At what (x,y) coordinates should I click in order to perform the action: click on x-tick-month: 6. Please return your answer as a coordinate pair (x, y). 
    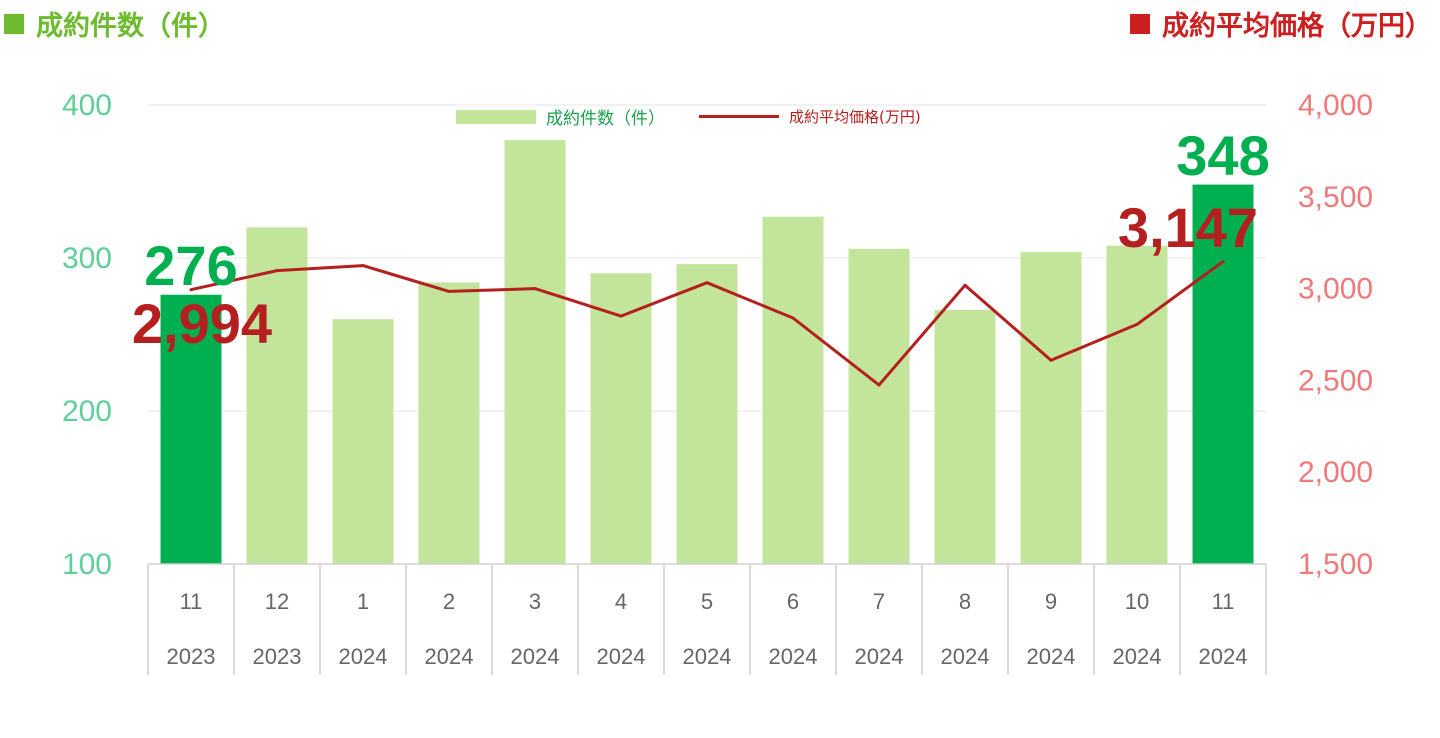
    Looking at the image, I should click on (793, 601).